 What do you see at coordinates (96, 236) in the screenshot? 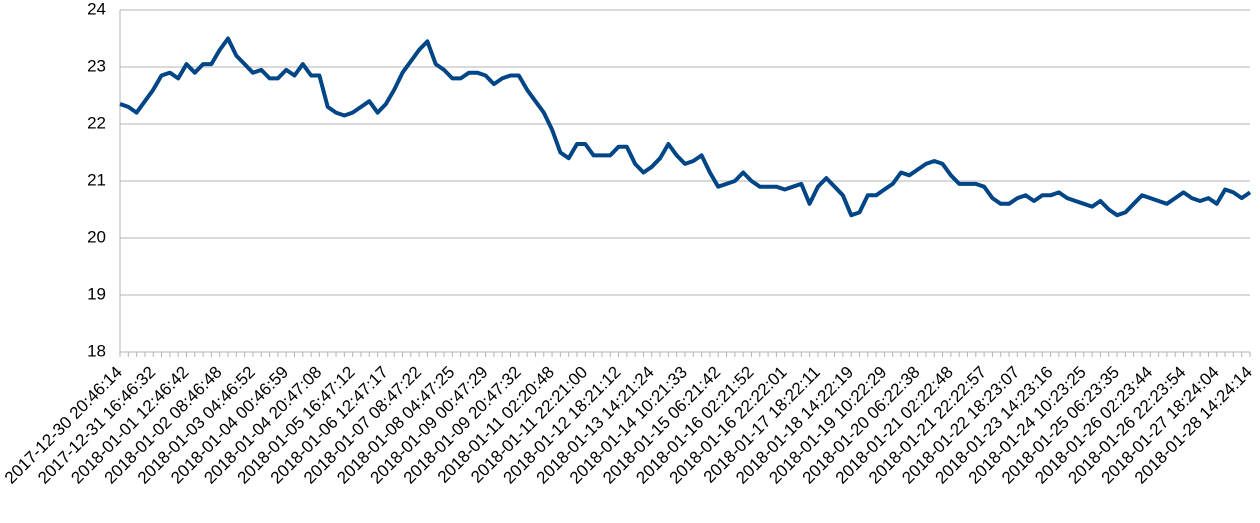
I see `y-tick-label: 20` at bounding box center [96, 236].